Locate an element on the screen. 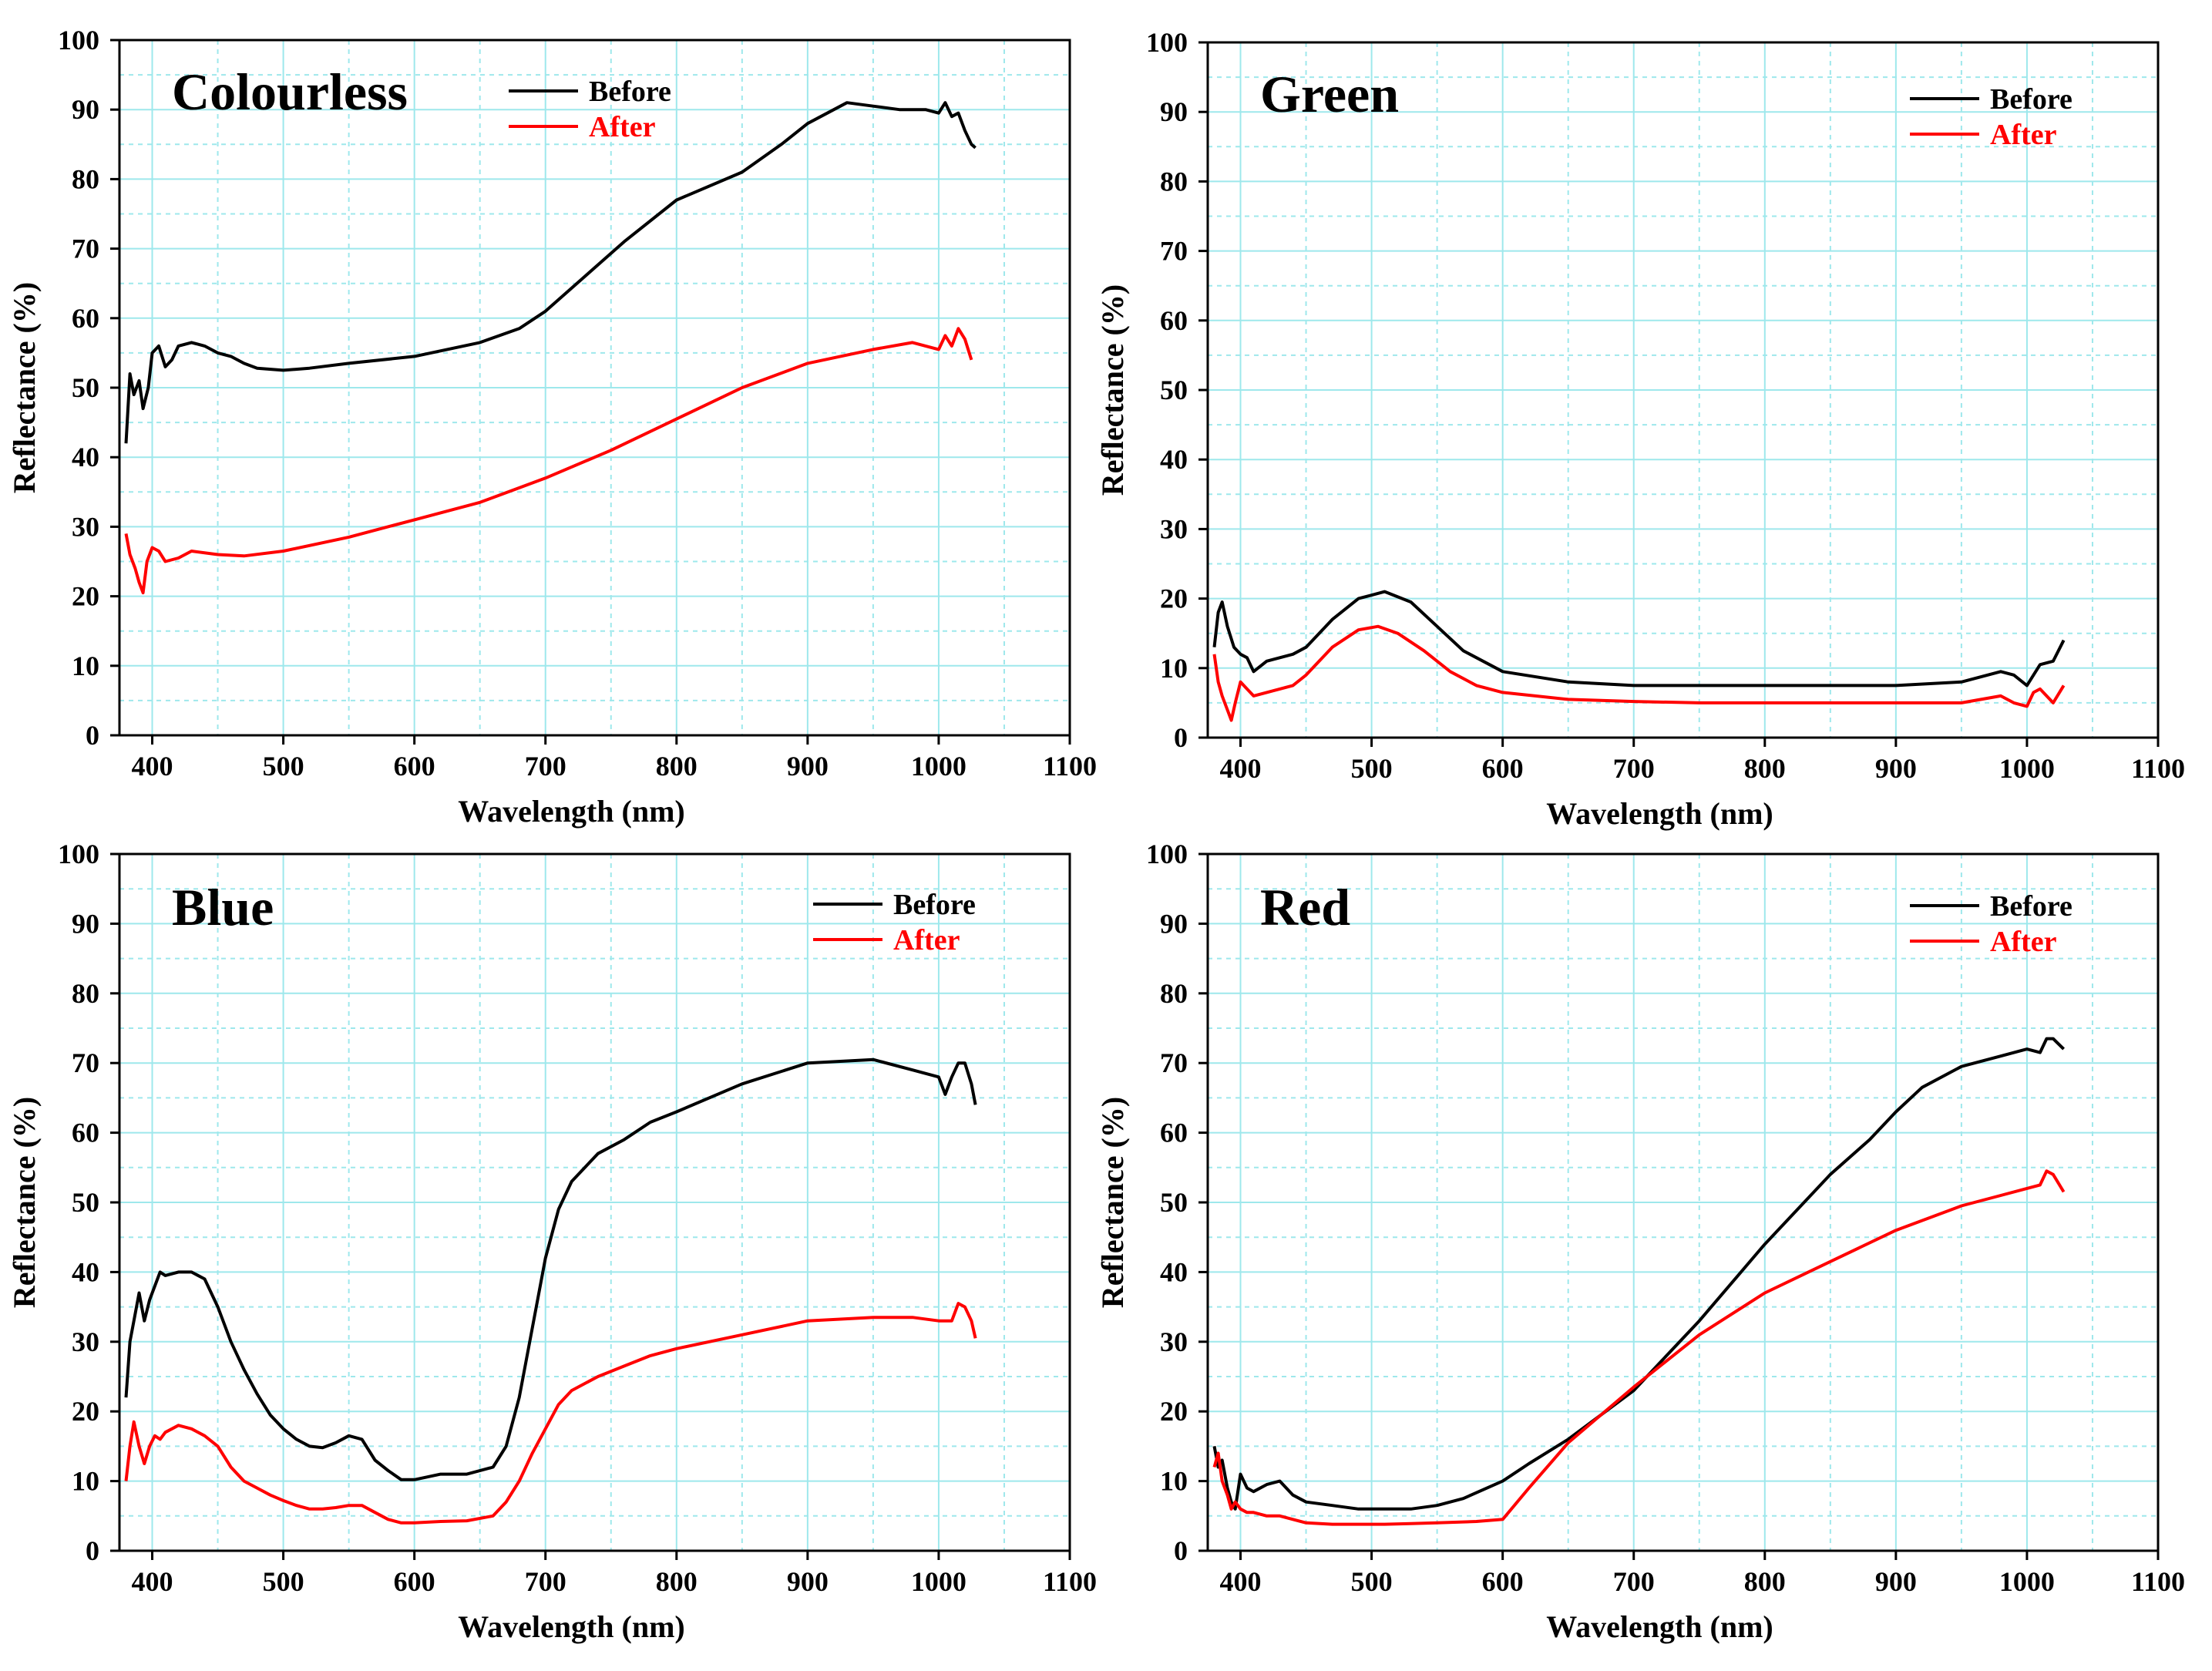 Image resolution: width=2212 pixels, height=1671 pixels. red-y-tick-label-30: 30 is located at coordinates (1174, 1341).